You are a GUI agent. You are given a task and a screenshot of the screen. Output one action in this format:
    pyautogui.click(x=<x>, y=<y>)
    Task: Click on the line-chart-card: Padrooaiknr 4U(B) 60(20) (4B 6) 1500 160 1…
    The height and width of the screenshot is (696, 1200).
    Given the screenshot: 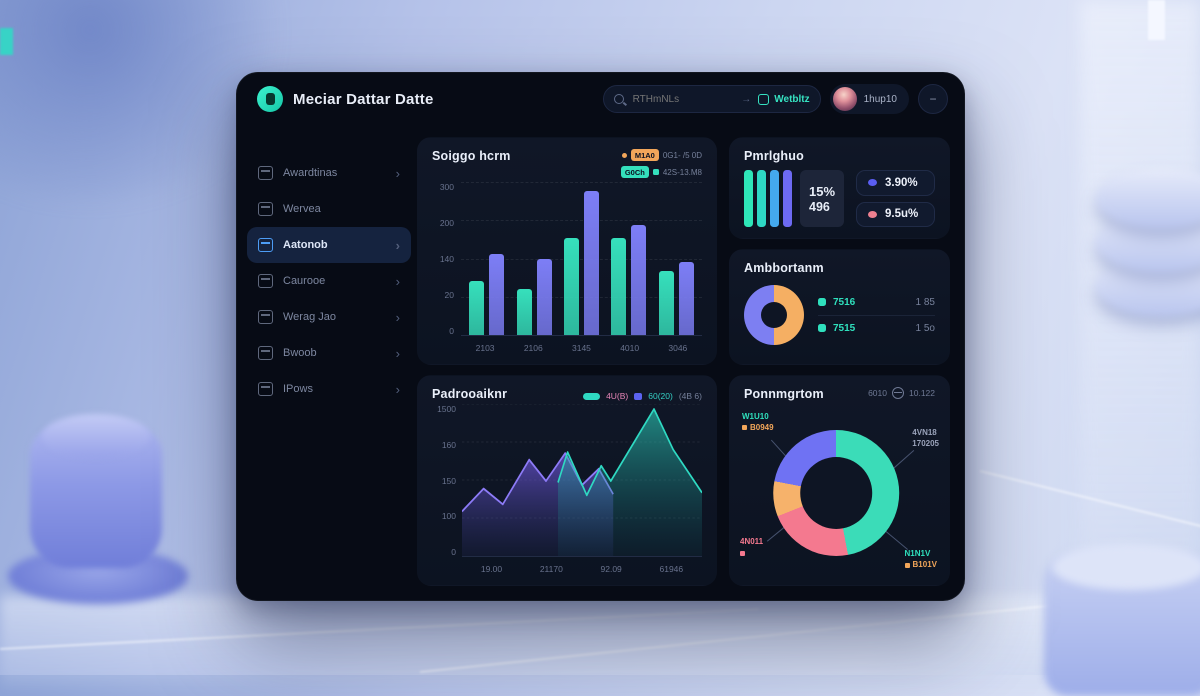 What is the action you would take?
    pyautogui.click(x=567, y=480)
    